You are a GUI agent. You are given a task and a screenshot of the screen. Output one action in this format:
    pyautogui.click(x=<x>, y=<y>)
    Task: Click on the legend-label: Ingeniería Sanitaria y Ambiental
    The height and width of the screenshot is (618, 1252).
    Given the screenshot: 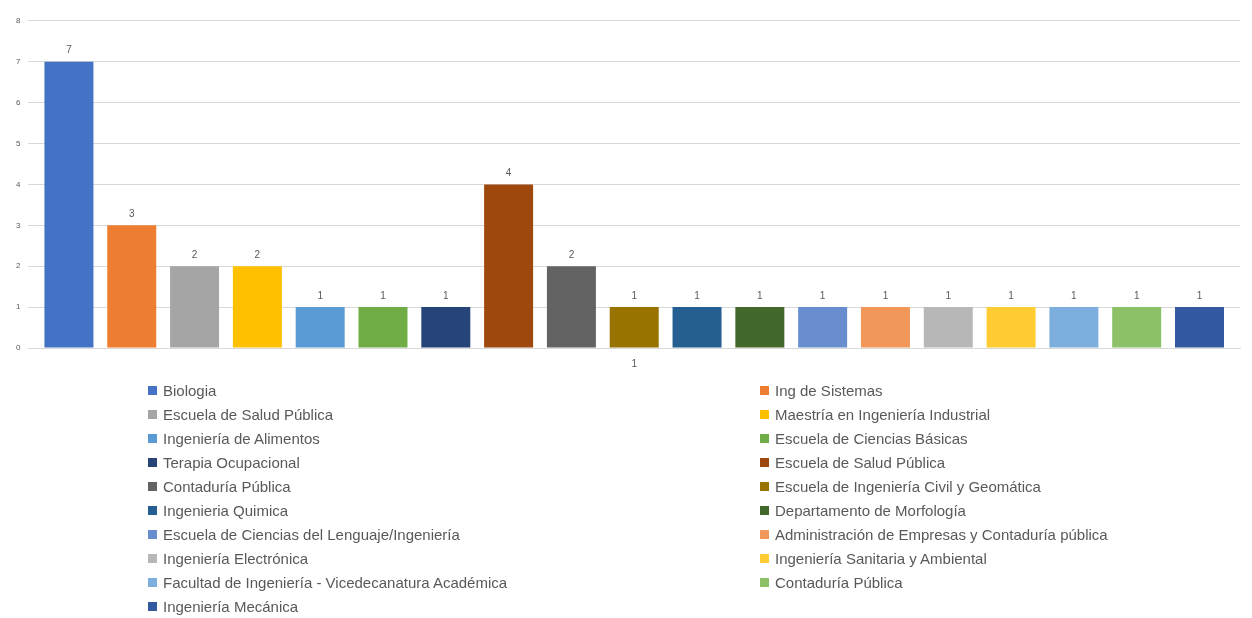 What is the action you would take?
    pyautogui.click(x=881, y=558)
    